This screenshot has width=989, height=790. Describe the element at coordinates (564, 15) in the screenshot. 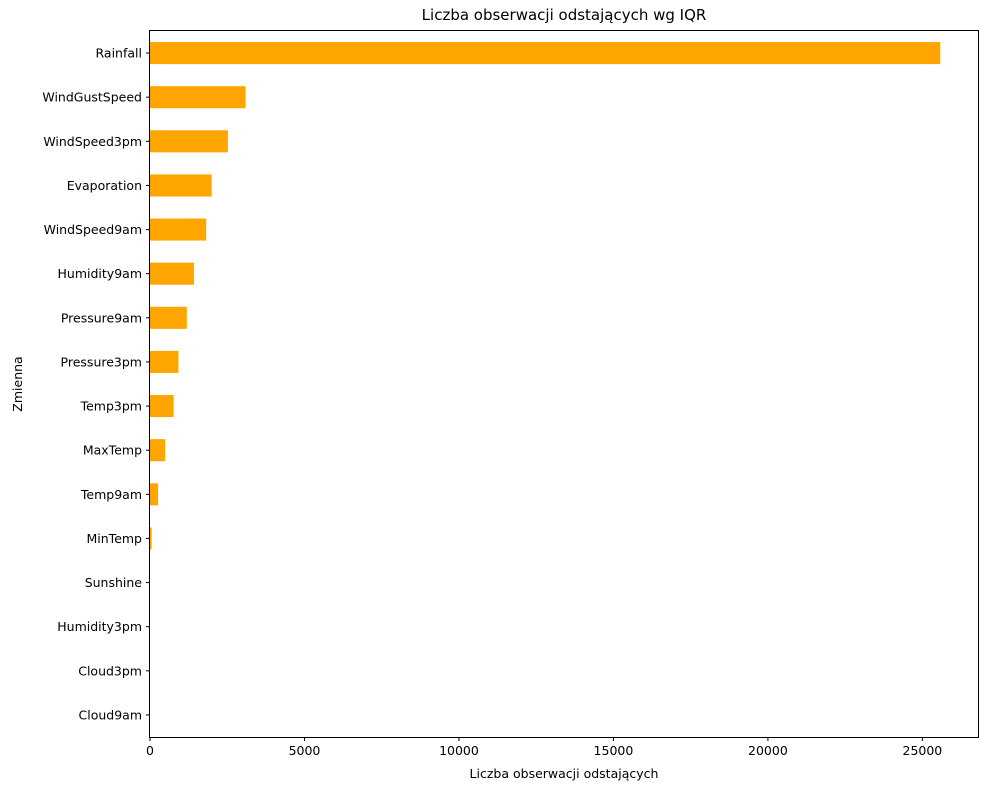

I see `chart-title: Liczba obserwacji odstających wg IQR` at that location.